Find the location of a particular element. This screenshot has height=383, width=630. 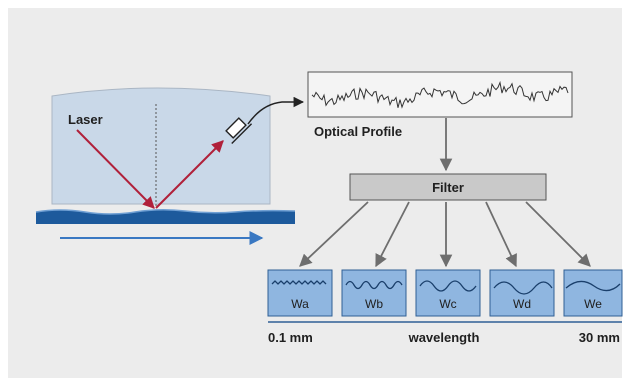

optical-profile-label: Optical Profile is located at coordinates (358, 131).